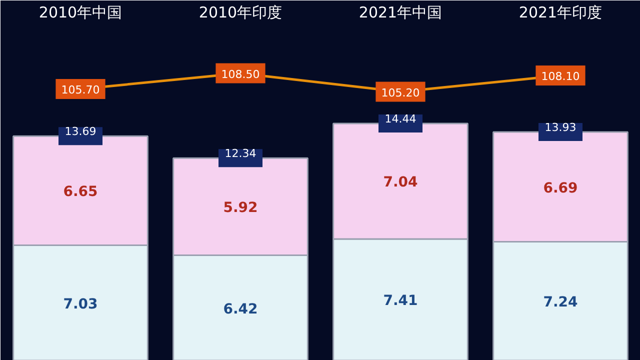  What do you see at coordinates (80, 13) in the screenshot?
I see `x-tick-label: 2010年中国` at bounding box center [80, 13].